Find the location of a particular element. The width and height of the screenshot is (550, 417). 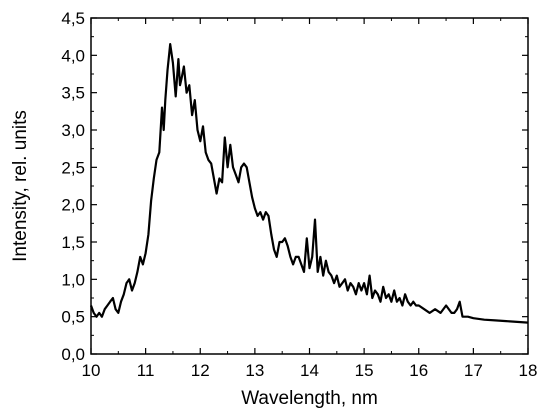

y-tick-label: 0,5 is located at coordinates (73, 317).